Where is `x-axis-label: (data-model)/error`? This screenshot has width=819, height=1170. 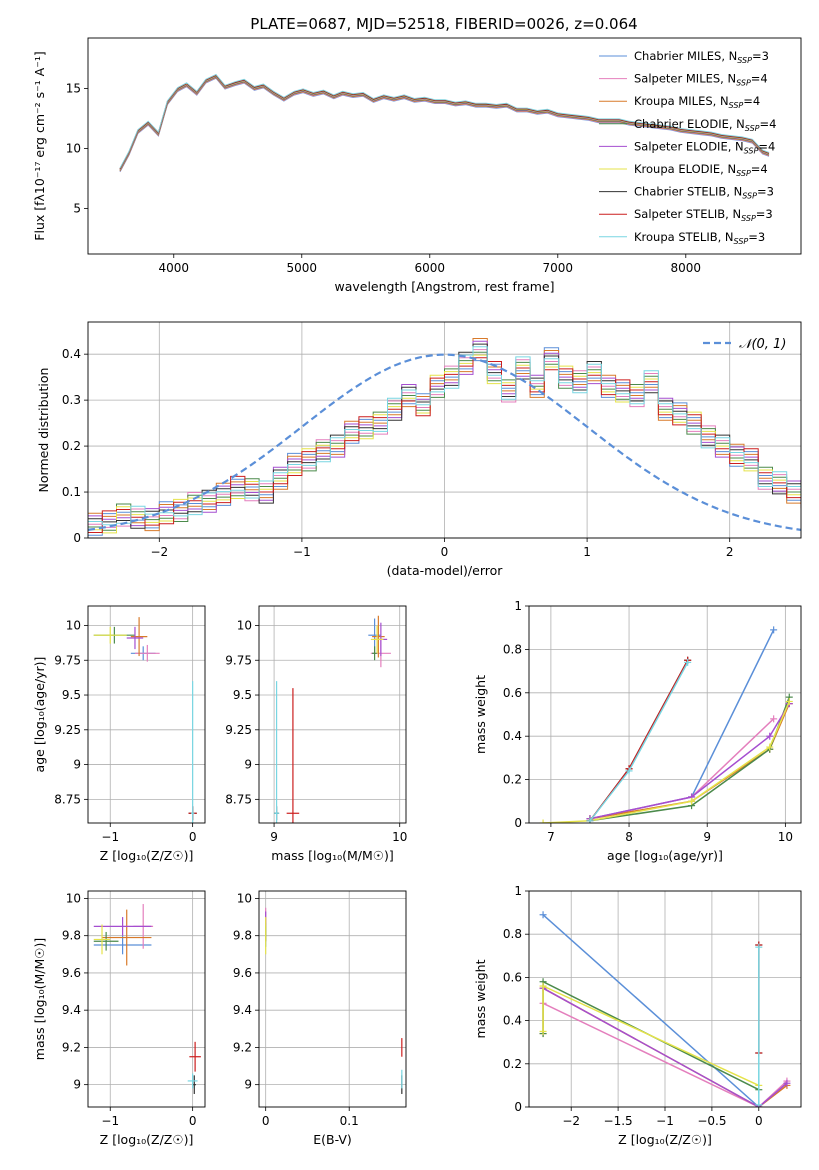 x-axis-label: (data-model)/error is located at coordinates (445, 570).